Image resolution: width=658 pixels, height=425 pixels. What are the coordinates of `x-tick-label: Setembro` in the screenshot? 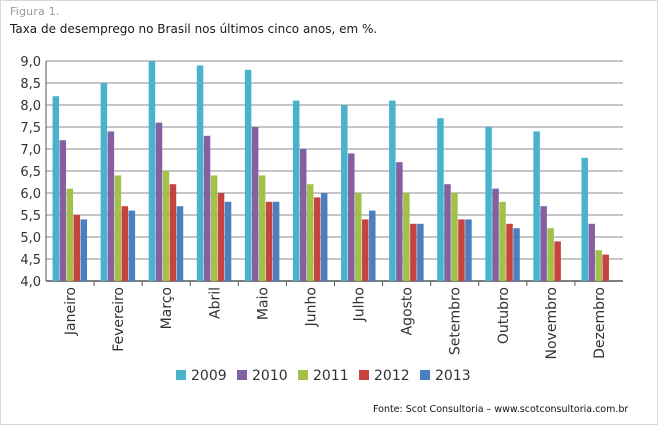 It's located at (456, 321).